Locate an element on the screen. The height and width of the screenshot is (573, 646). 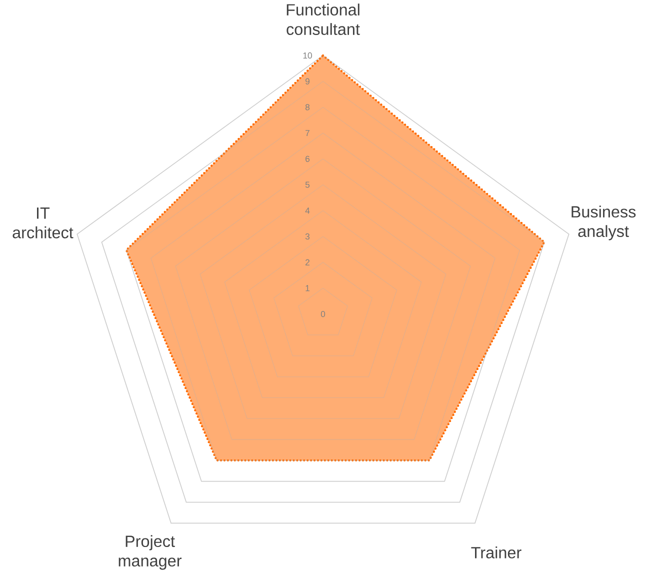
y-tick-label: 5 is located at coordinates (307, 185).